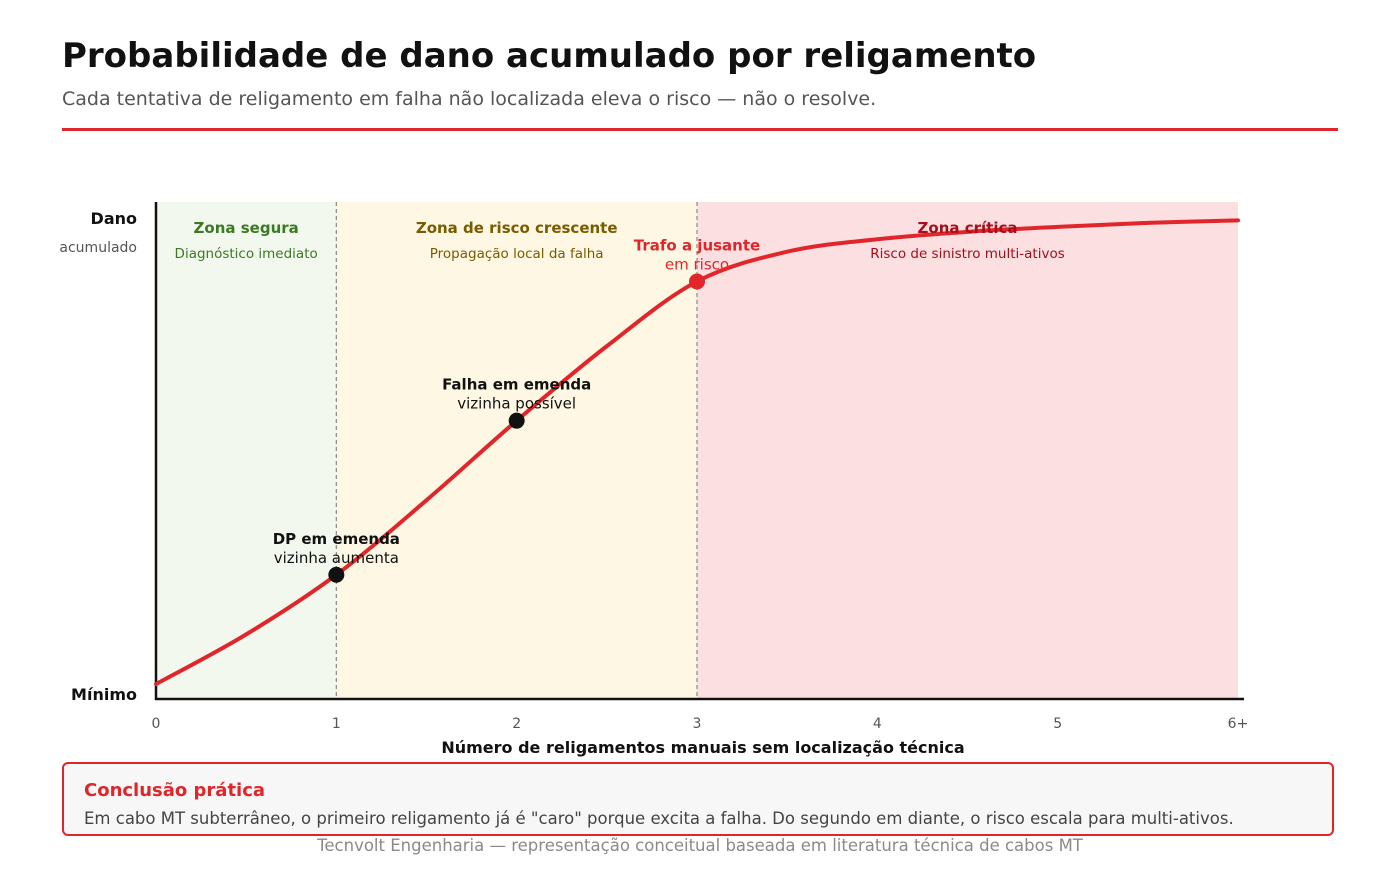 The height and width of the screenshot is (871, 1400). What do you see at coordinates (336, 539) in the screenshot?
I see `annotation-title: DP em emenda` at bounding box center [336, 539].